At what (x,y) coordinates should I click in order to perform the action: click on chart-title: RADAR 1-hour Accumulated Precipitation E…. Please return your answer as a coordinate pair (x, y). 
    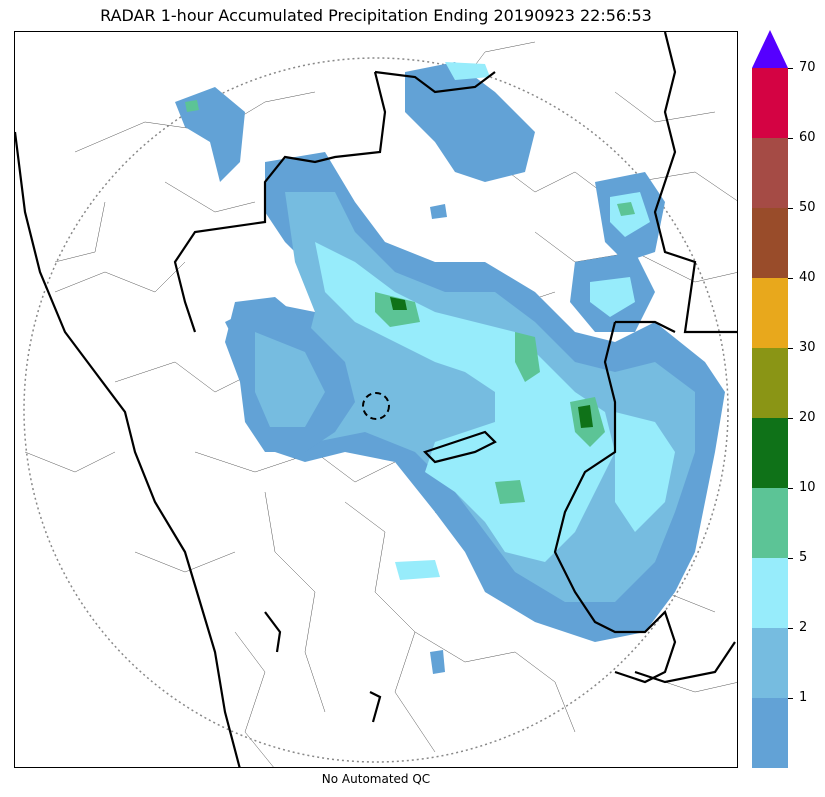
    Looking at the image, I should click on (376, 15).